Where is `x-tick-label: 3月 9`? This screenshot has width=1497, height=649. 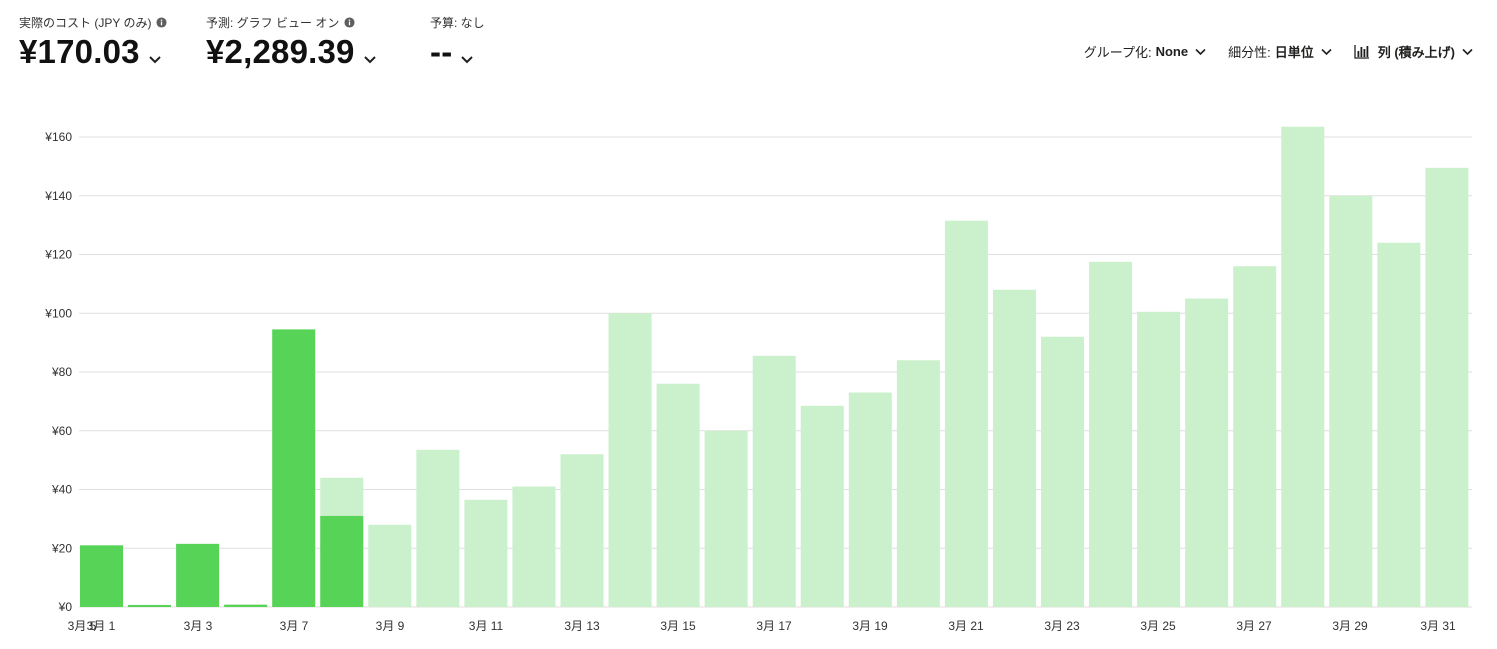
x-tick-label: 3月 9 is located at coordinates (390, 626).